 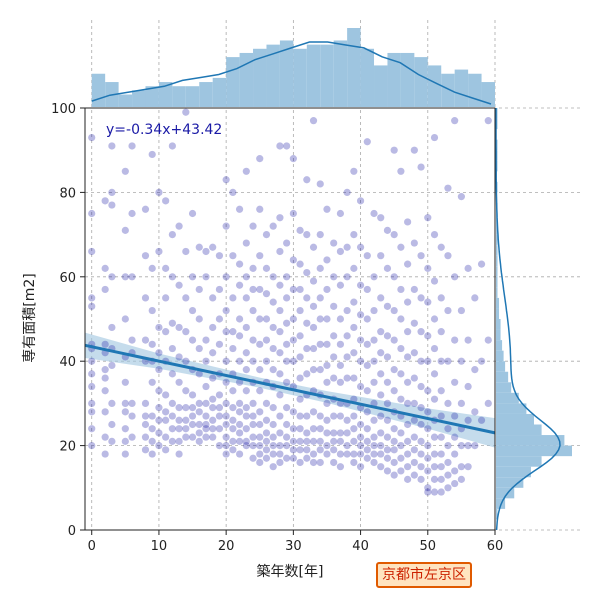 What do you see at coordinates (360, 546) in the screenshot?
I see `x-tick-label: 40` at bounding box center [360, 546].